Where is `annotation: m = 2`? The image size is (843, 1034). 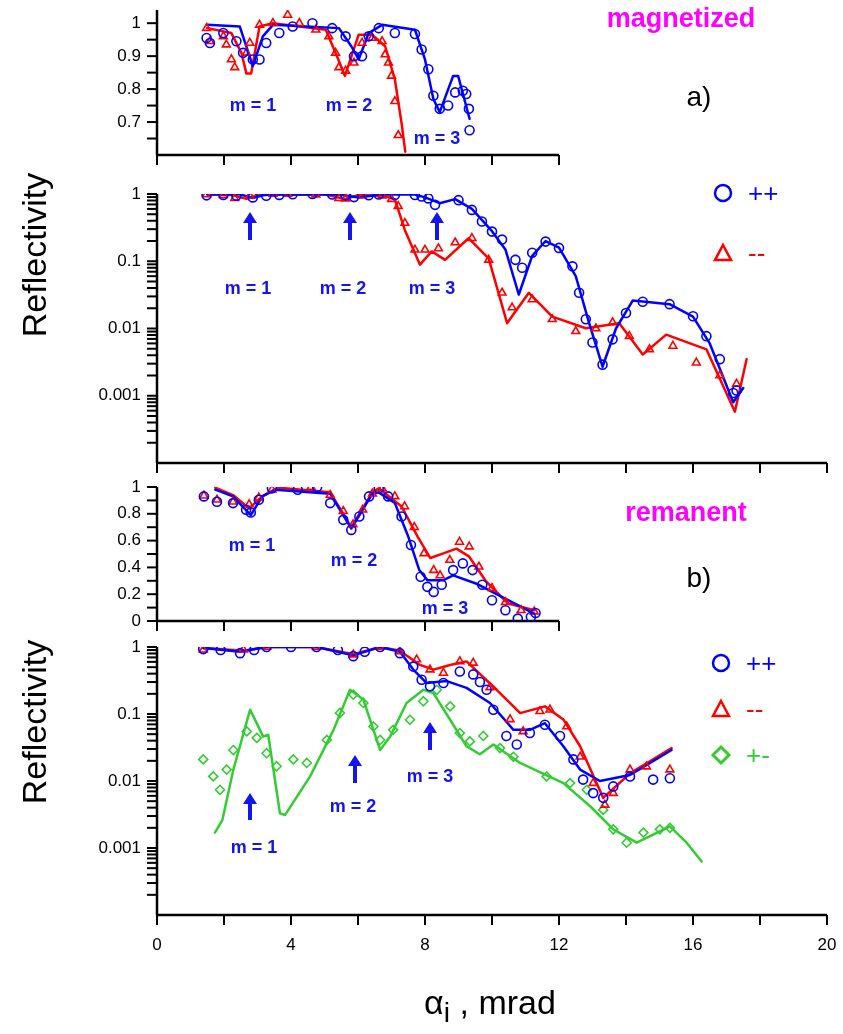 annotation: m = 2 is located at coordinates (354, 560).